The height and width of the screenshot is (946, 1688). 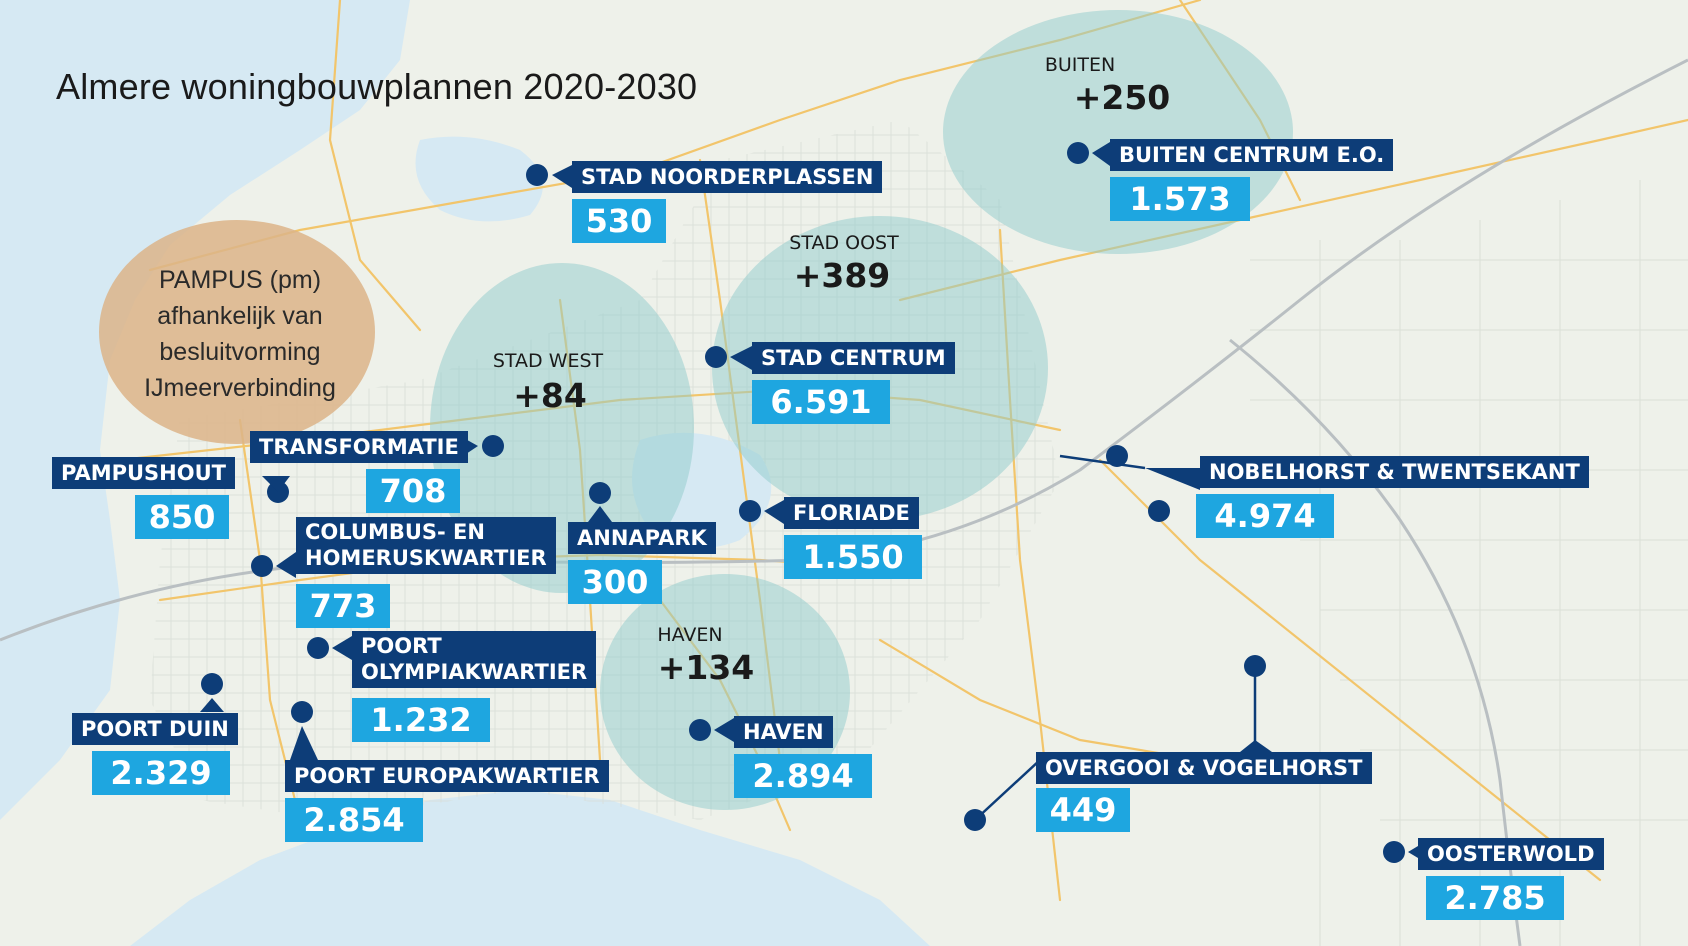 I want to click on marker-overgooi-south, so click(x=975, y=820).